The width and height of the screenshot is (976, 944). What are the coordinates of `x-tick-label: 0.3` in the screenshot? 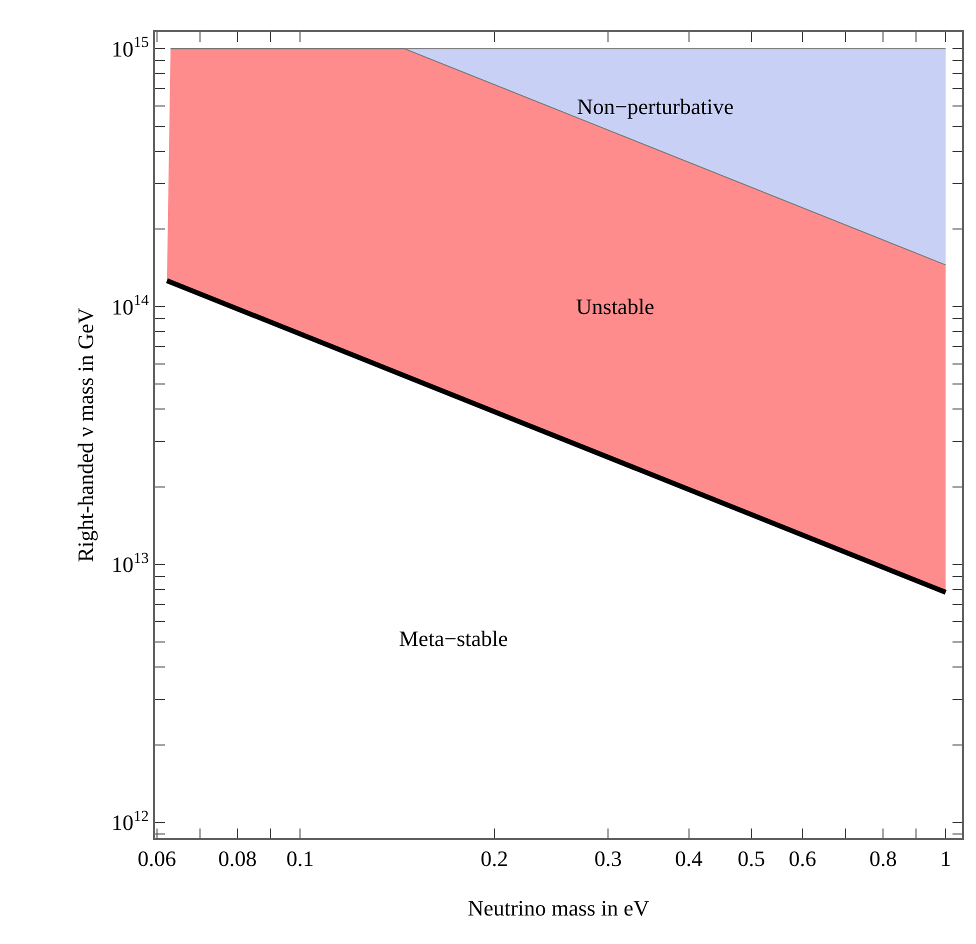 It's located at (608, 859).